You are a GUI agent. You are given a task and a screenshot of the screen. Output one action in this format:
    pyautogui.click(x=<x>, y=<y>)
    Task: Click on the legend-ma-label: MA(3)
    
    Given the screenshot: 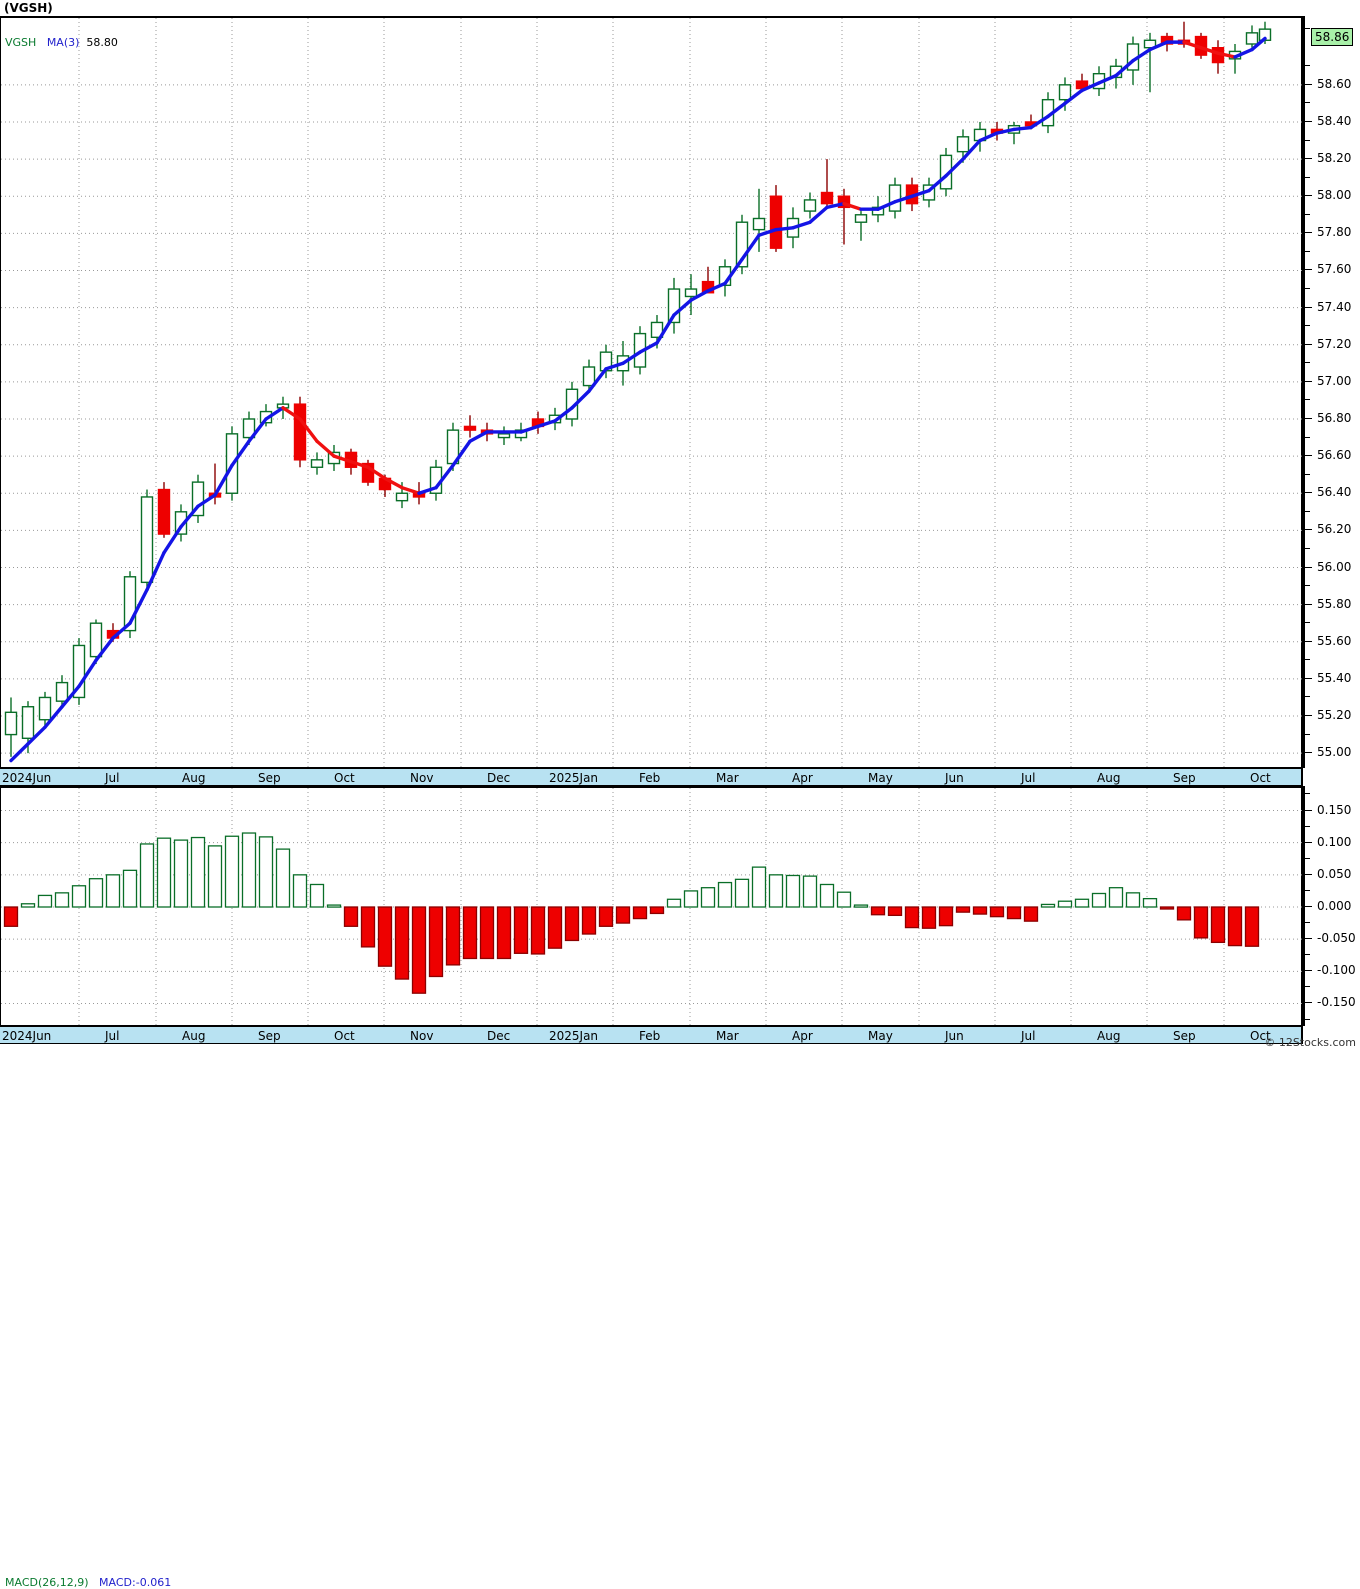 What is the action you would take?
    pyautogui.click(x=63, y=42)
    